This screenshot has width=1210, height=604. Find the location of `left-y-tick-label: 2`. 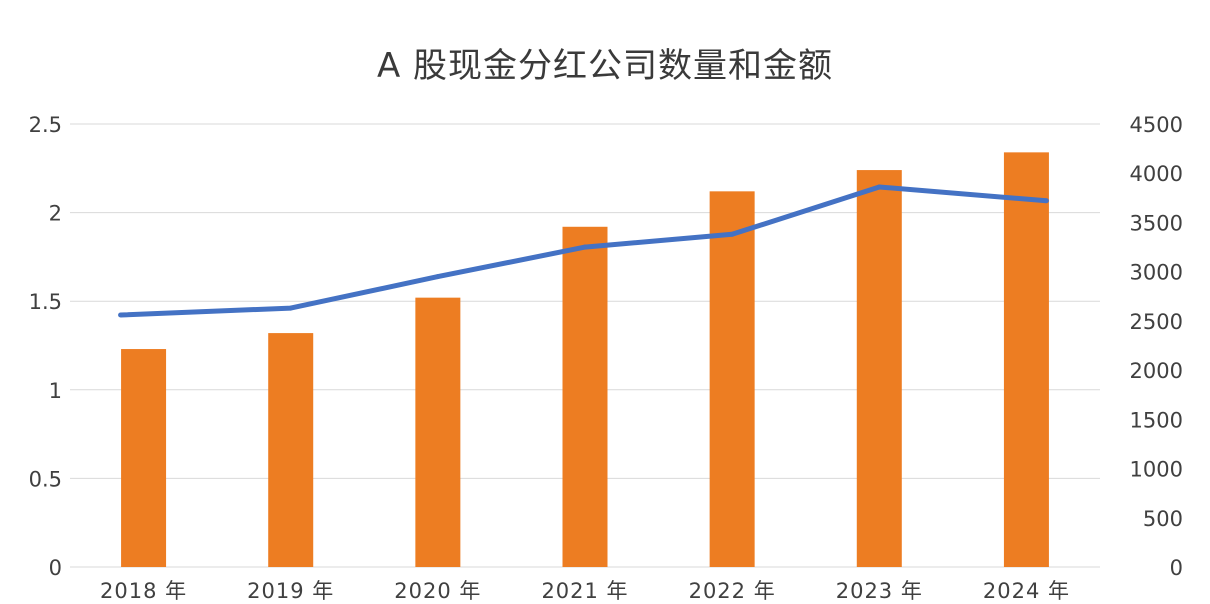

left-y-tick-label: 2 is located at coordinates (55, 214).